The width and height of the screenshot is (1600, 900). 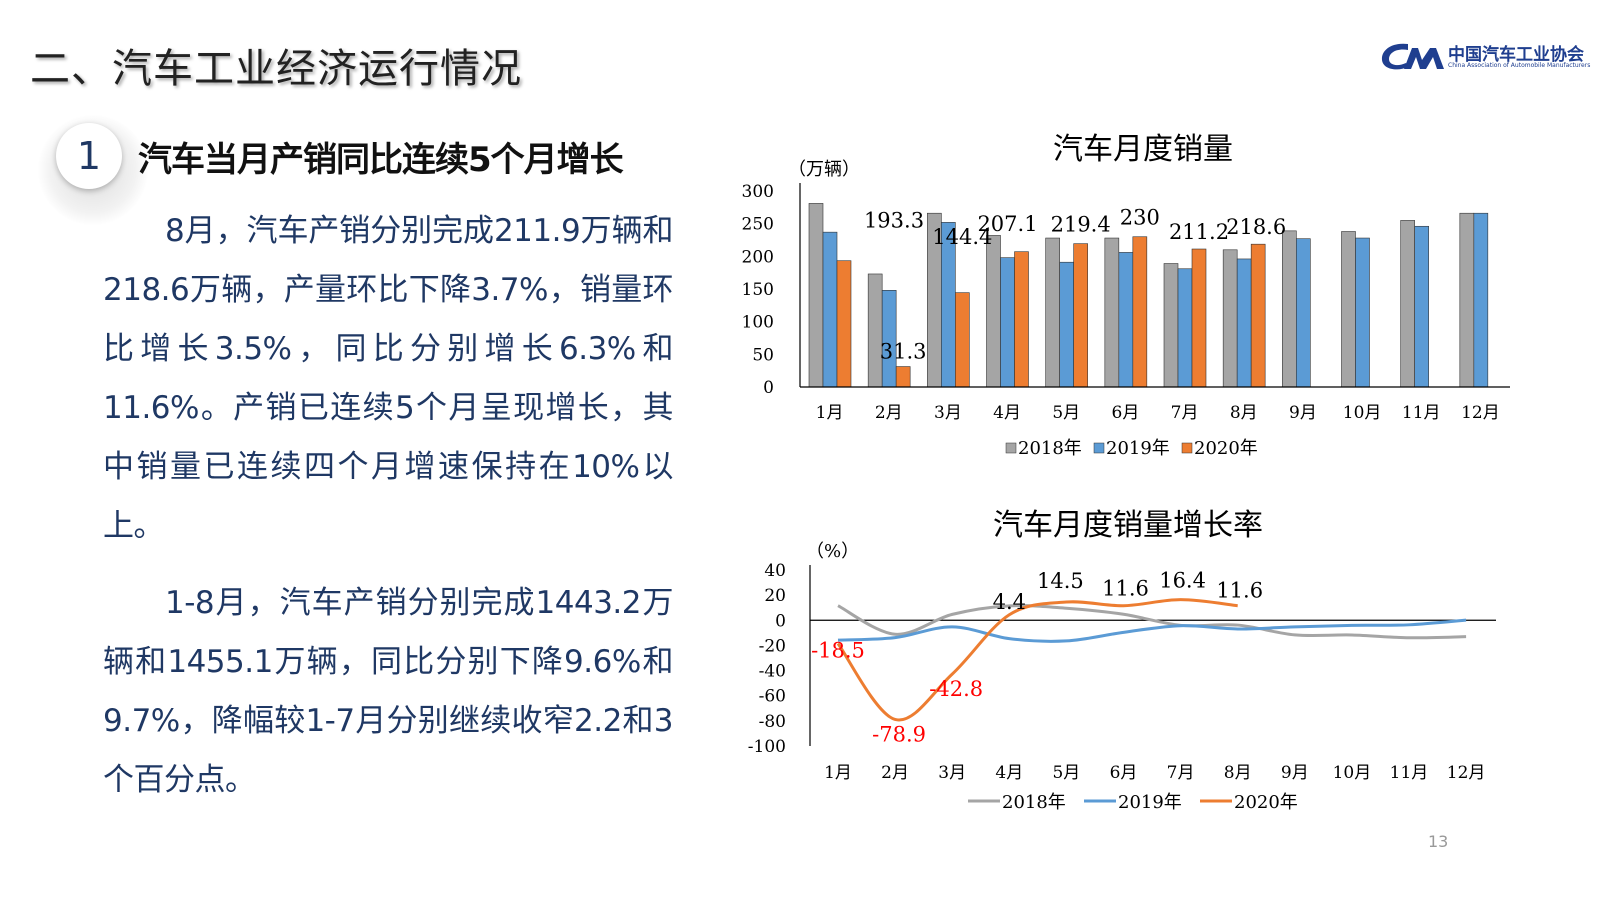 I want to click on bar-2020年-4月, so click(x=1021, y=319).